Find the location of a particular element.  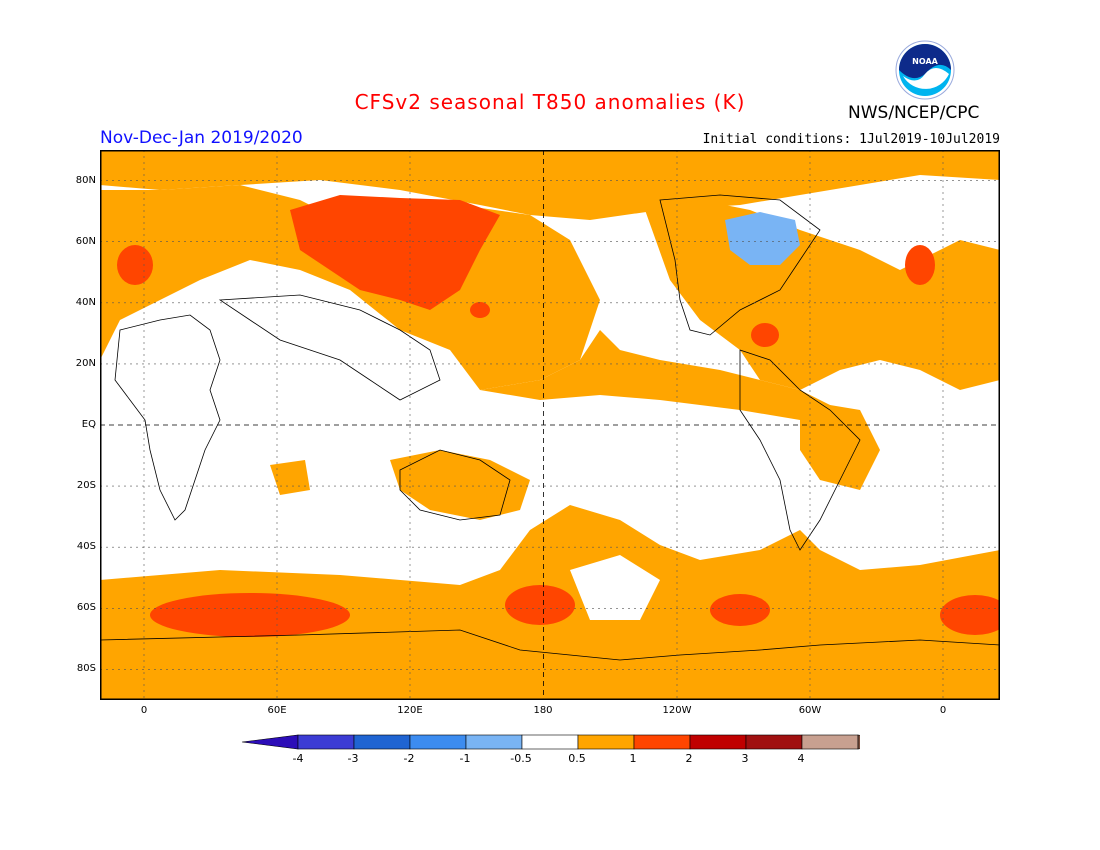

initial-conditions: Initial conditions: 1Jul2019-10Jul2019 is located at coordinates (851, 139).